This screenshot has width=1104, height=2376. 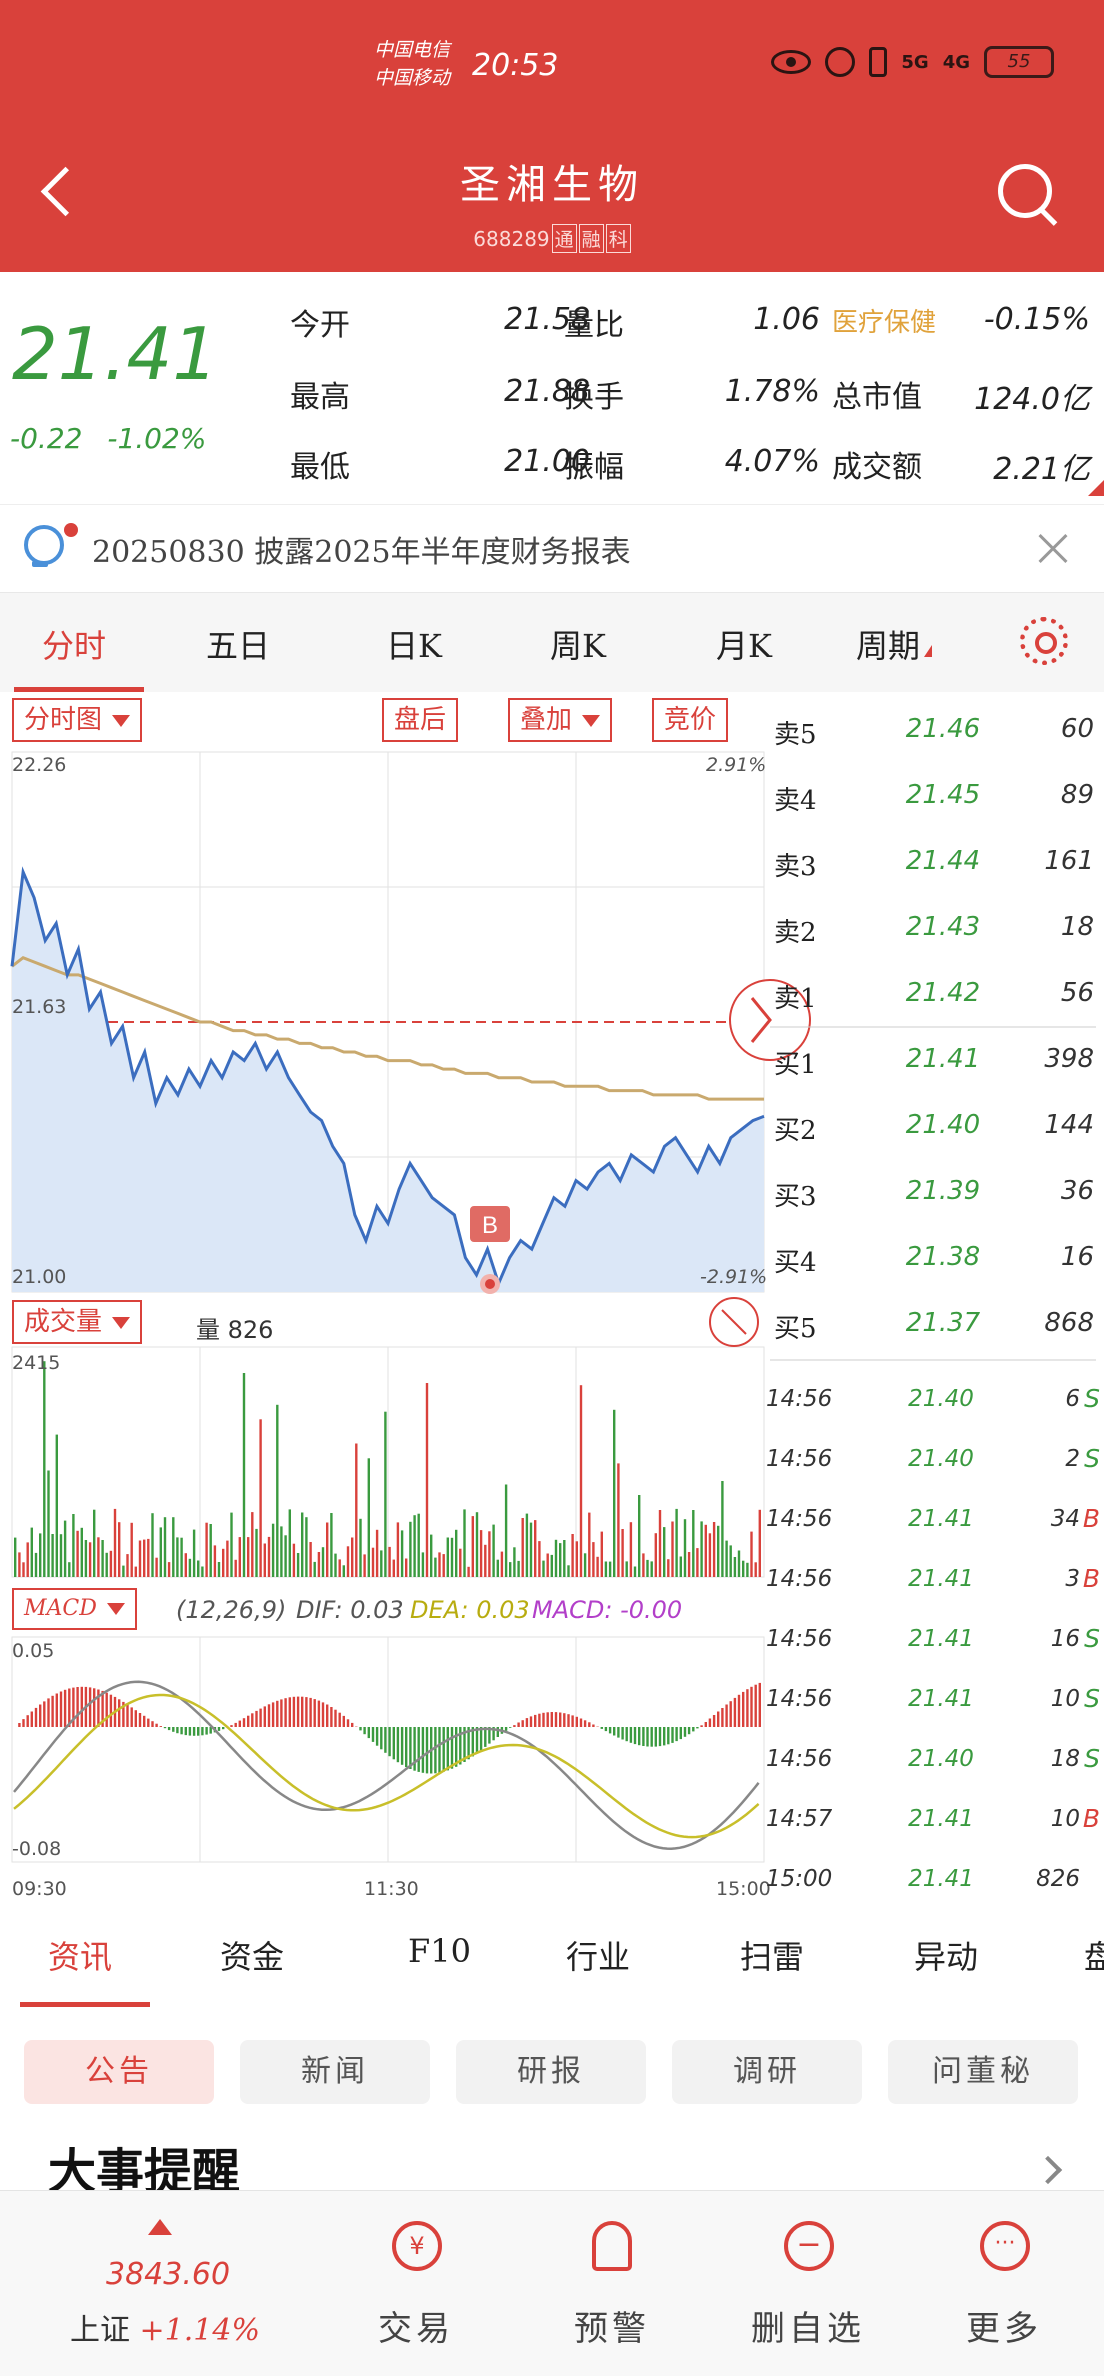 I want to click on subtab-announcements: 公告, so click(x=119, y=2072).